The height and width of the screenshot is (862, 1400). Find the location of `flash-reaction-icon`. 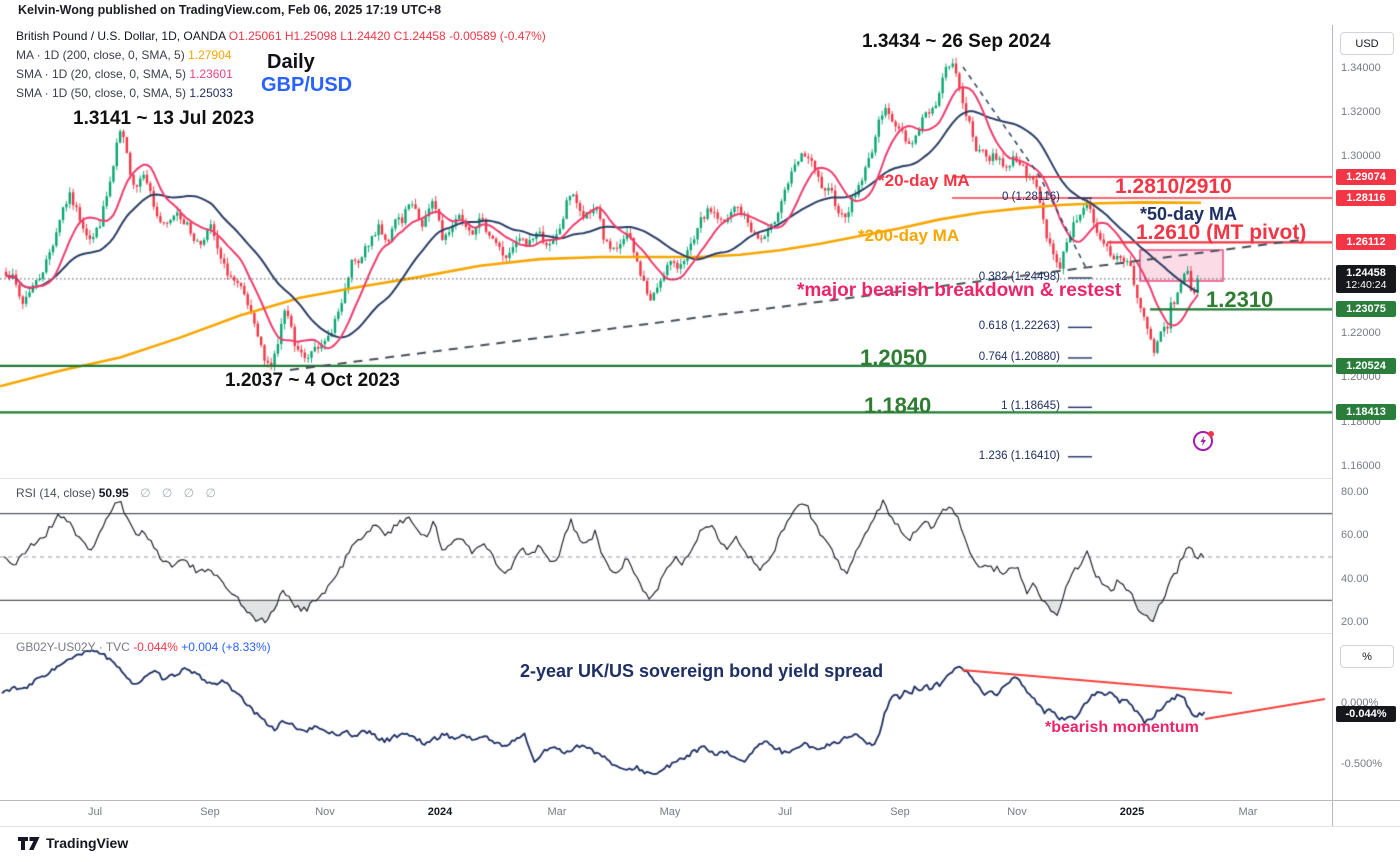

flash-reaction-icon is located at coordinates (1204, 443).